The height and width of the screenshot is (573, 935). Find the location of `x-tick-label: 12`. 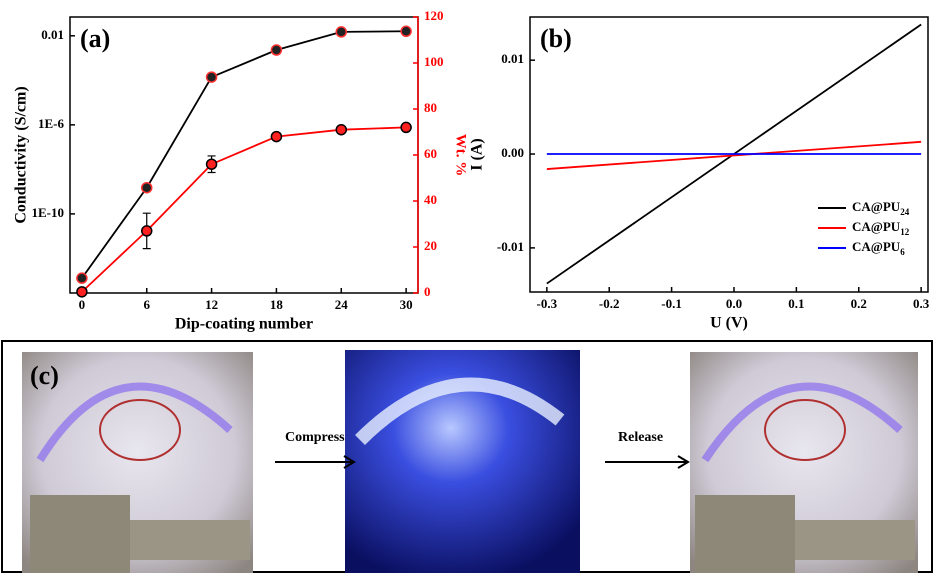

x-tick-label: 12 is located at coordinates (211, 304).